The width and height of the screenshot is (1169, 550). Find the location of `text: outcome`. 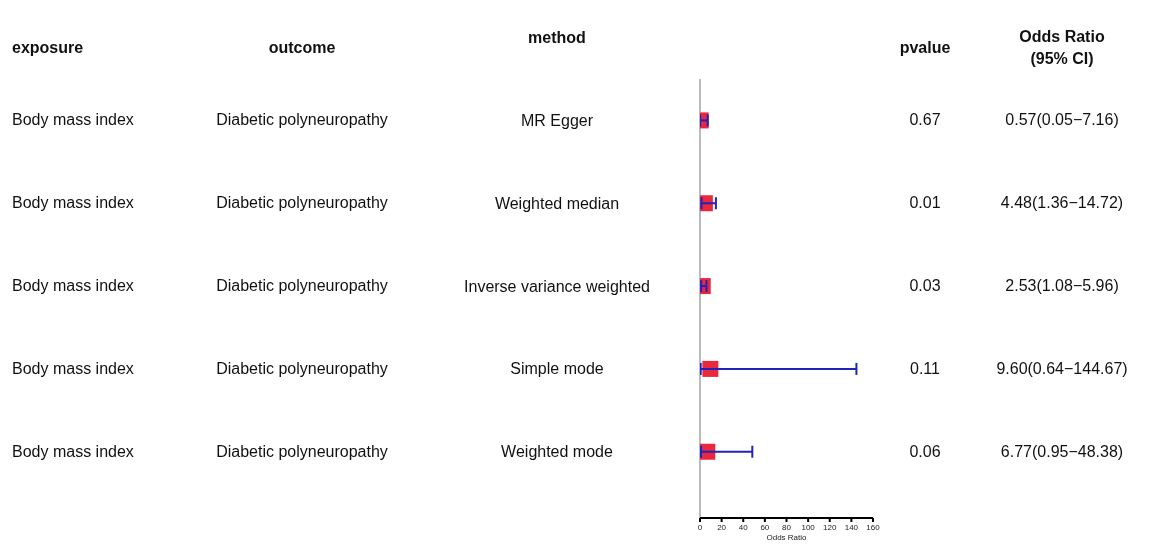

text: outcome is located at coordinates (302, 48).